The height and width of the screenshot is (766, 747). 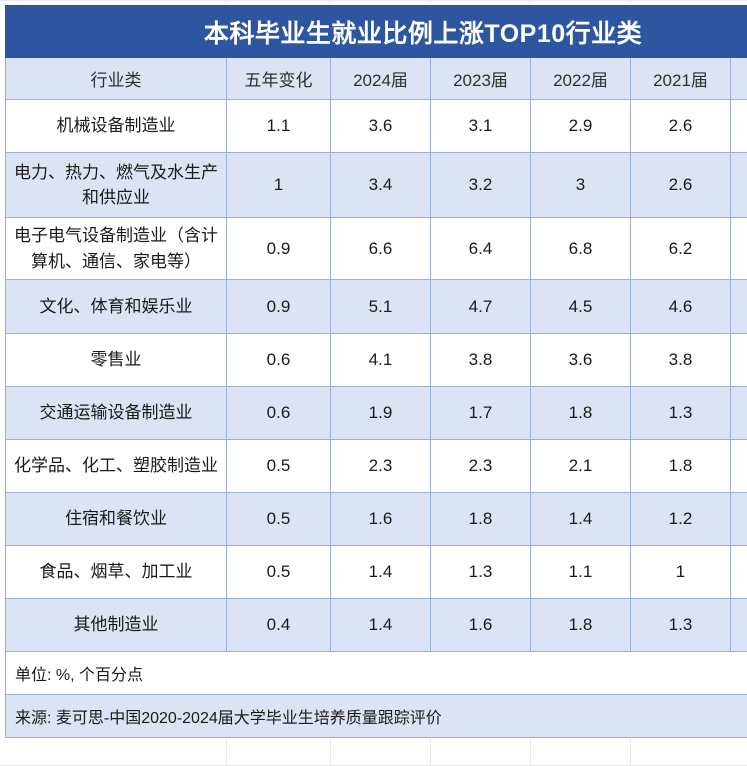 What do you see at coordinates (580, 185) in the screenshot?
I see `cell-2022: 3` at bounding box center [580, 185].